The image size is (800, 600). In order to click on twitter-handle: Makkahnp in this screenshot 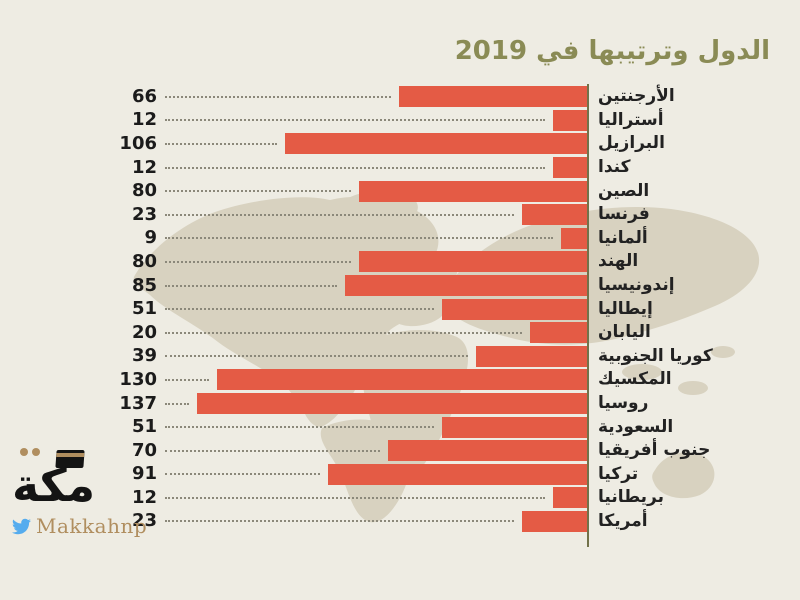, I will do `click(92, 526)`.